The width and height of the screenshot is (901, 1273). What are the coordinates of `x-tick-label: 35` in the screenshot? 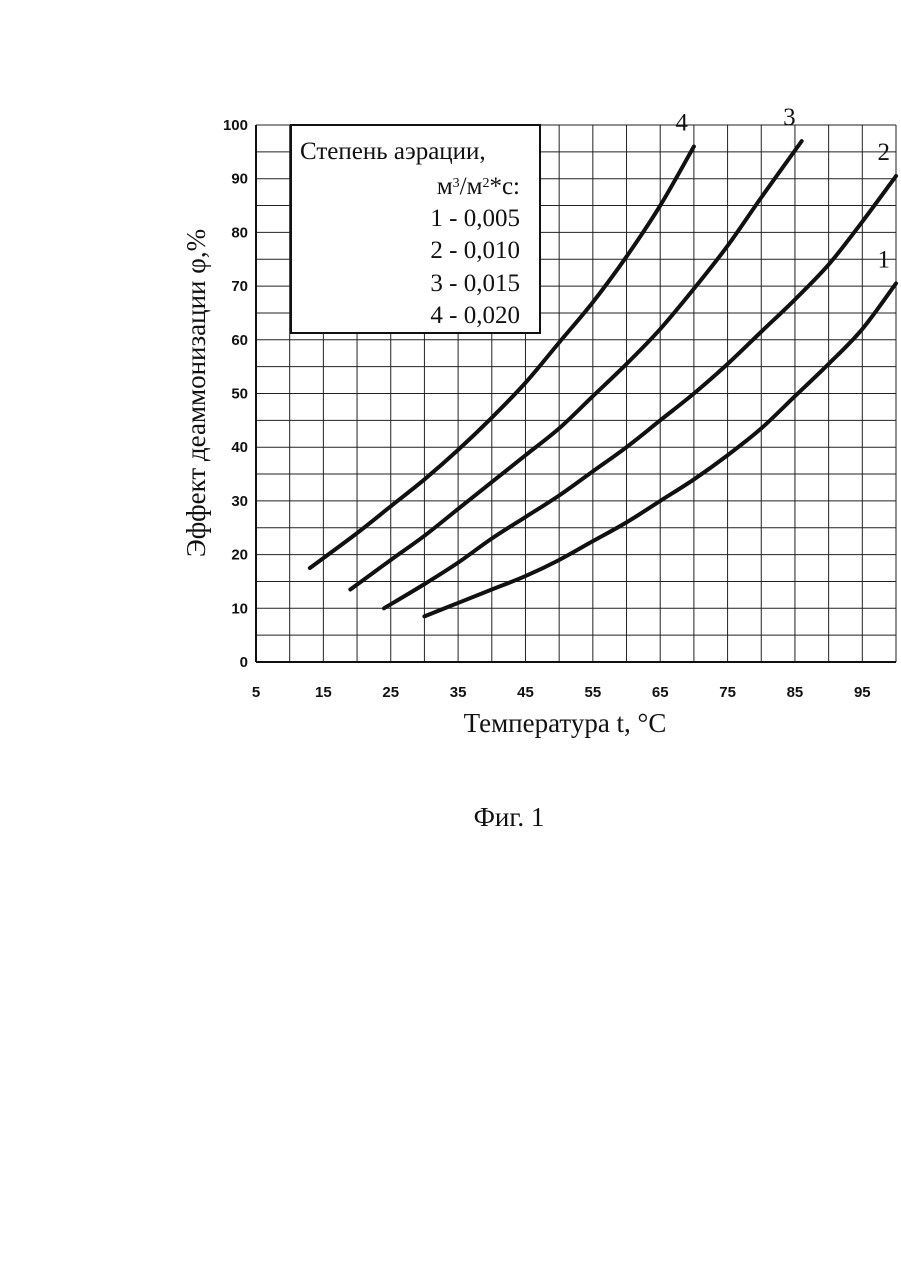 It's located at (458, 692).